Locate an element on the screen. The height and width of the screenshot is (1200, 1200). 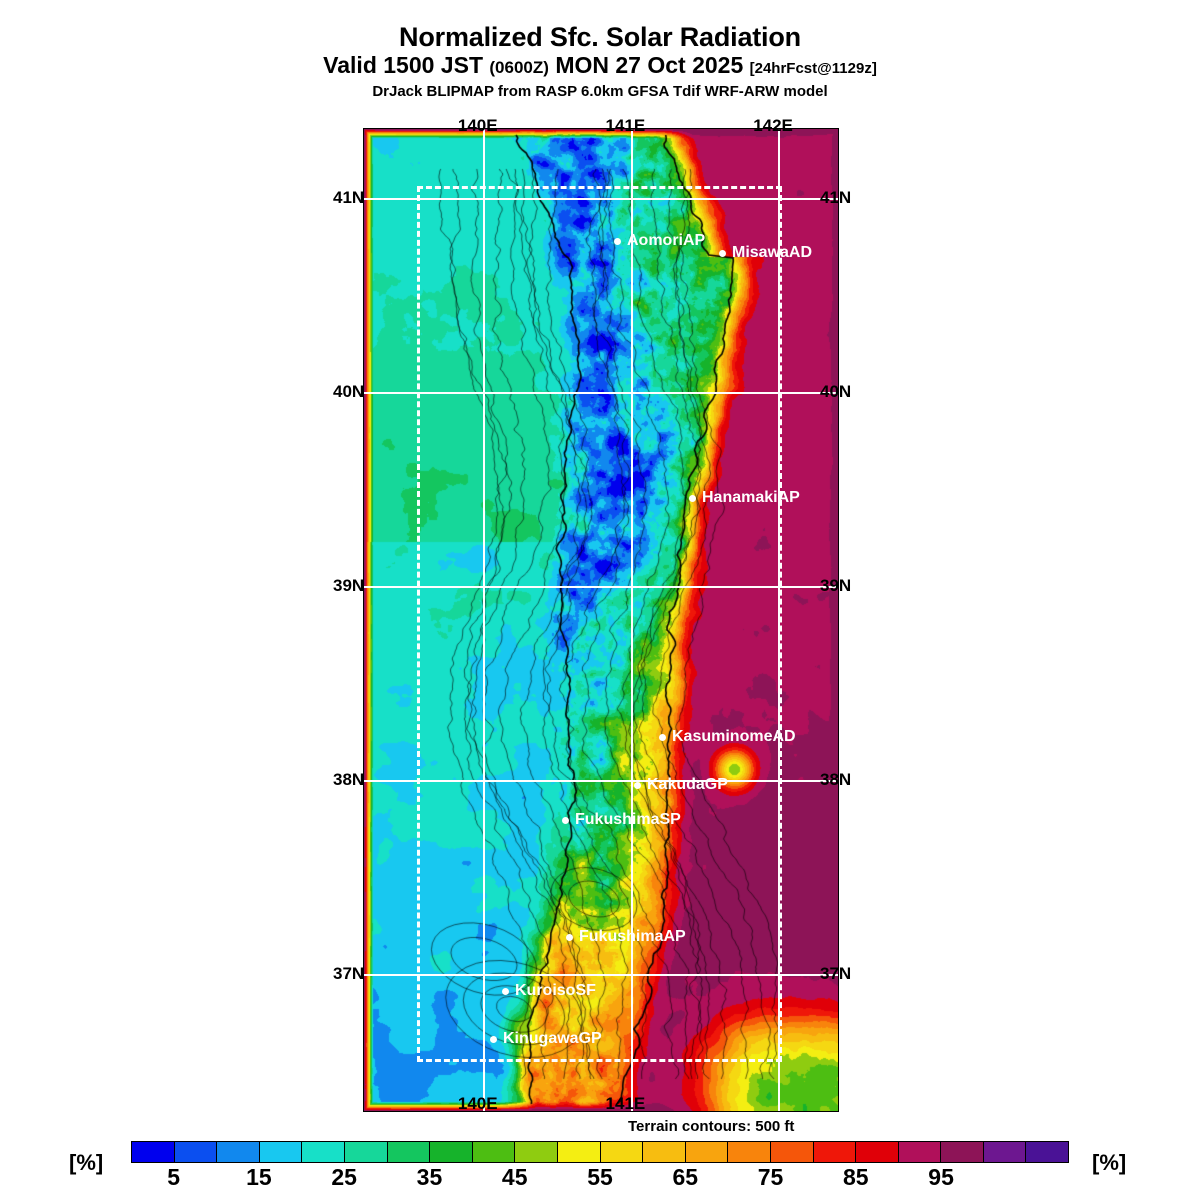
station-marker: KuroisoSF is located at coordinates (549, 991).